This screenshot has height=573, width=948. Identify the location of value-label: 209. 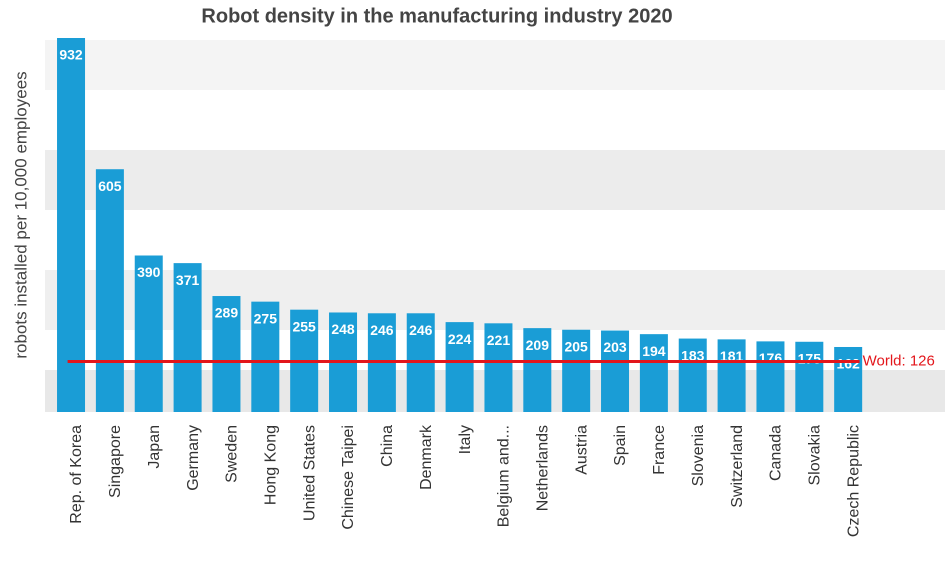
(538, 345).